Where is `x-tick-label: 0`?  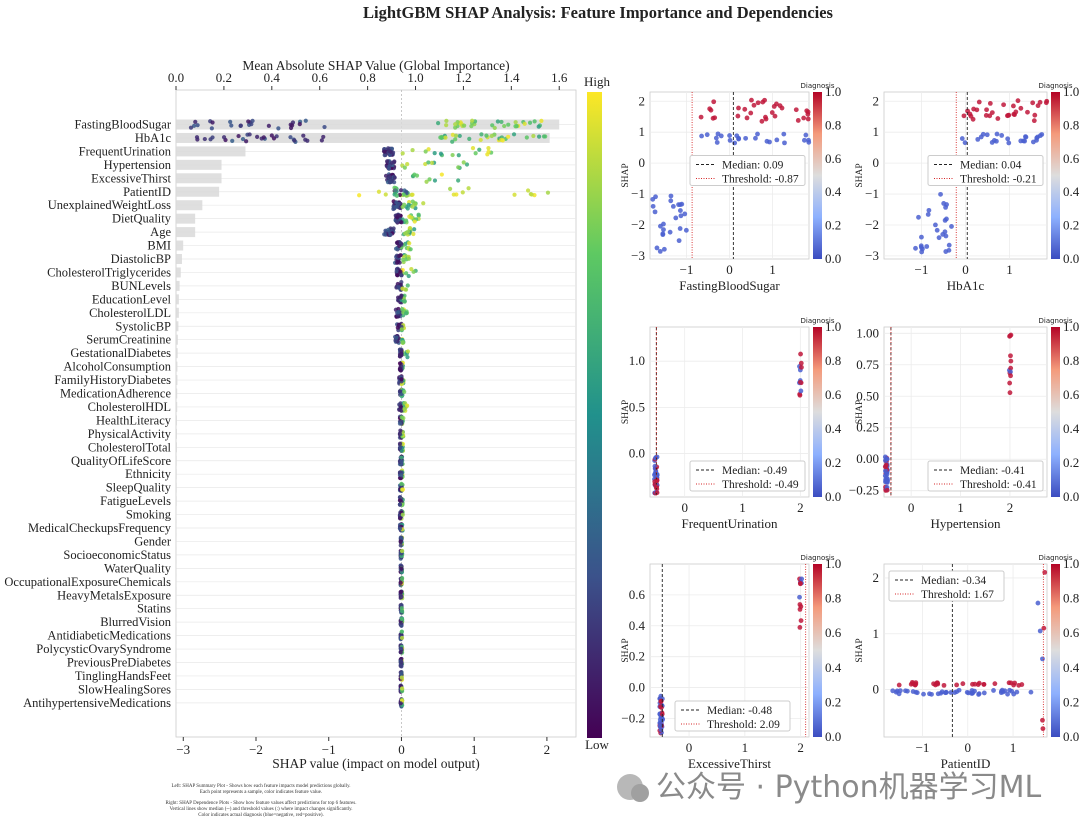 x-tick-label: 0 is located at coordinates (729, 269).